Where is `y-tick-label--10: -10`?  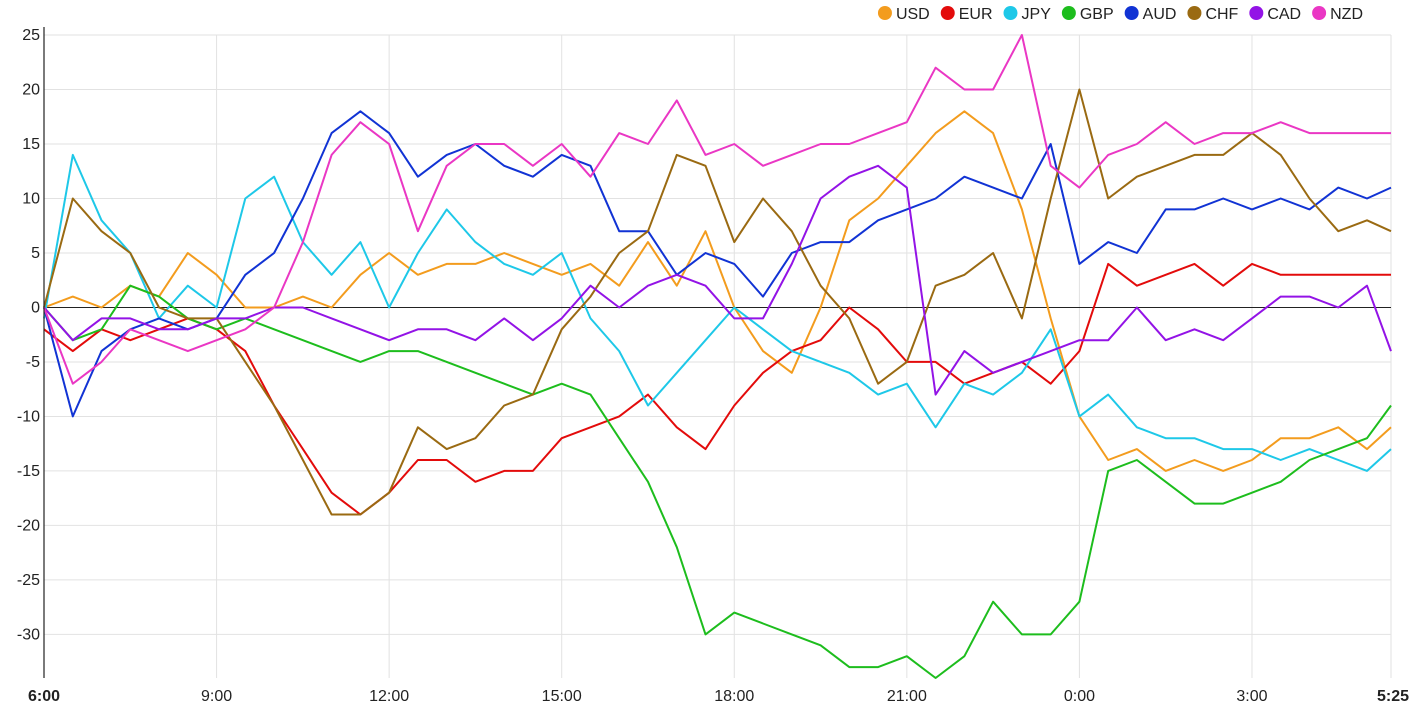
y-tick-label--10: -10 is located at coordinates (28, 416).